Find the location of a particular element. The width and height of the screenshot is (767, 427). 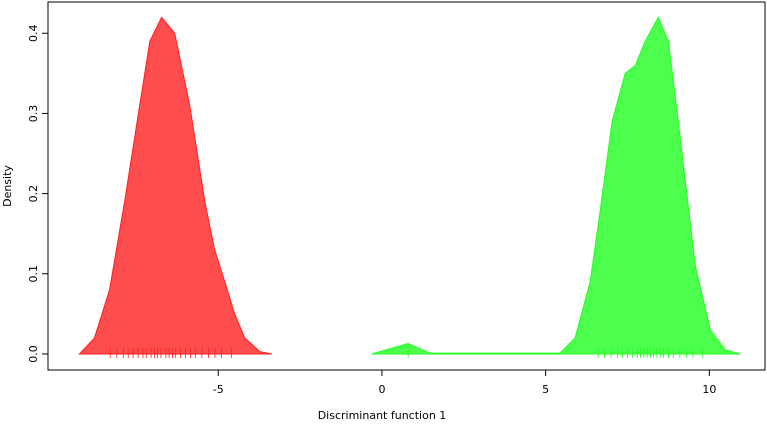

x-tick-label: 5 is located at coordinates (545, 389).